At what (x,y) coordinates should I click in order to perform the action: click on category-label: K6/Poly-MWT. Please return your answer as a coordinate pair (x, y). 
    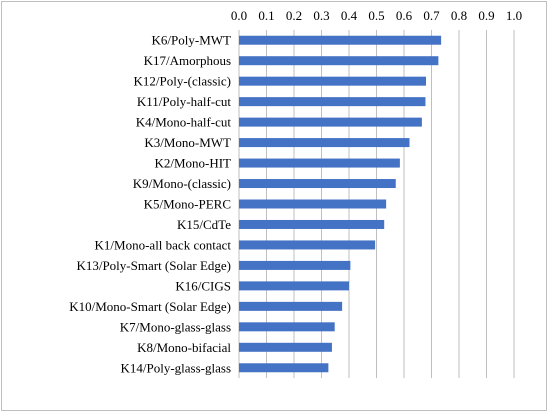
    Looking at the image, I should click on (192, 40).